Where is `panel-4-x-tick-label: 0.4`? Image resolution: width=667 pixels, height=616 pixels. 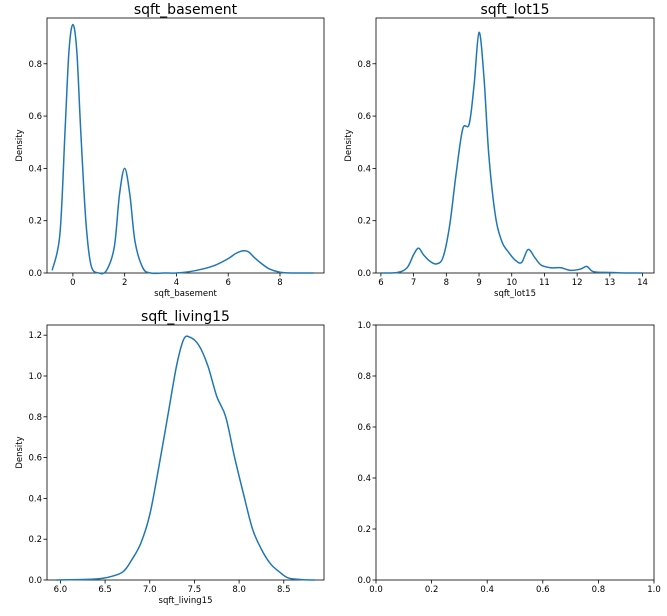
panel-4-x-tick-label: 0.4 is located at coordinates (487, 590).